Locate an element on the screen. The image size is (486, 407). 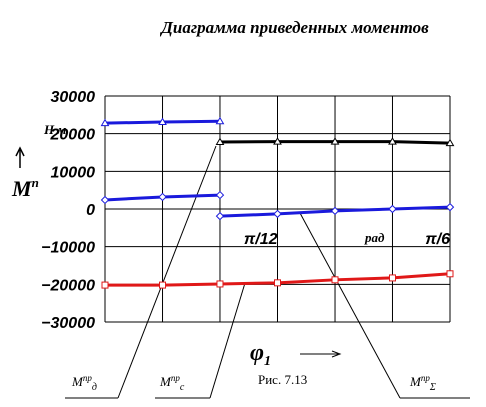
annotation: Mпрс is located at coordinates (172, 383).